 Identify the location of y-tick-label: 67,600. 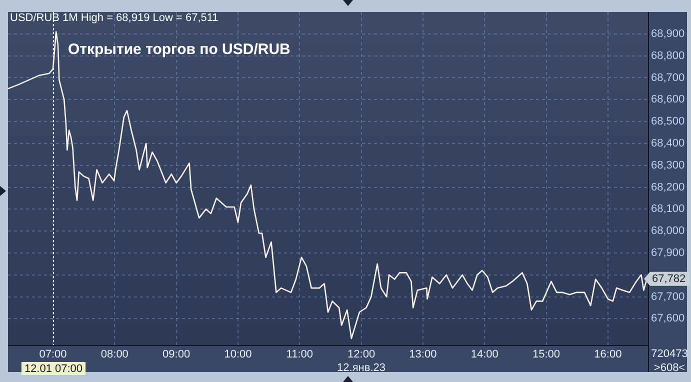
(668, 318).